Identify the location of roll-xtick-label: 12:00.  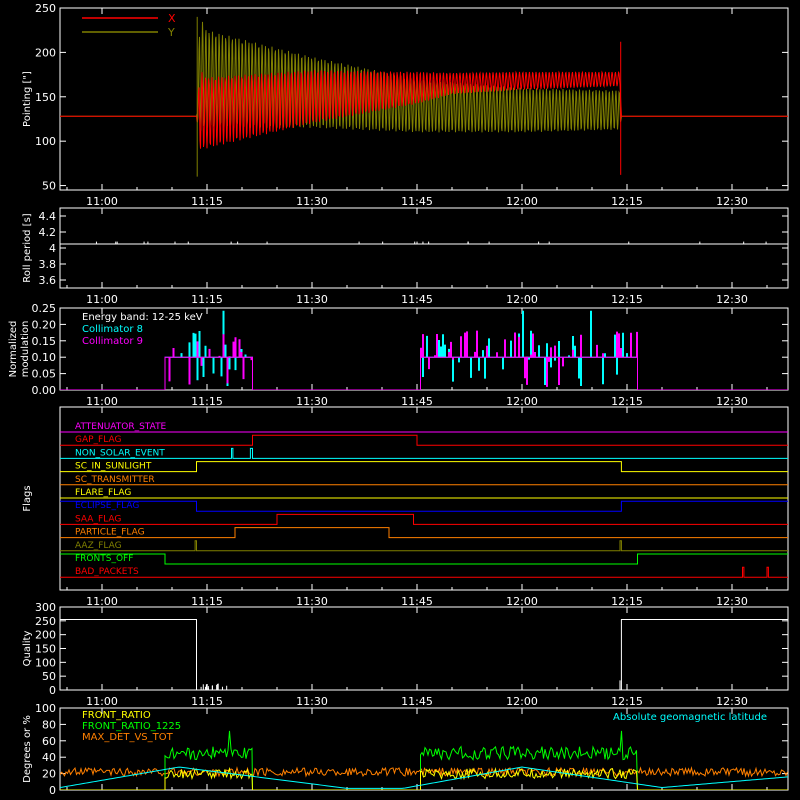
(522, 299).